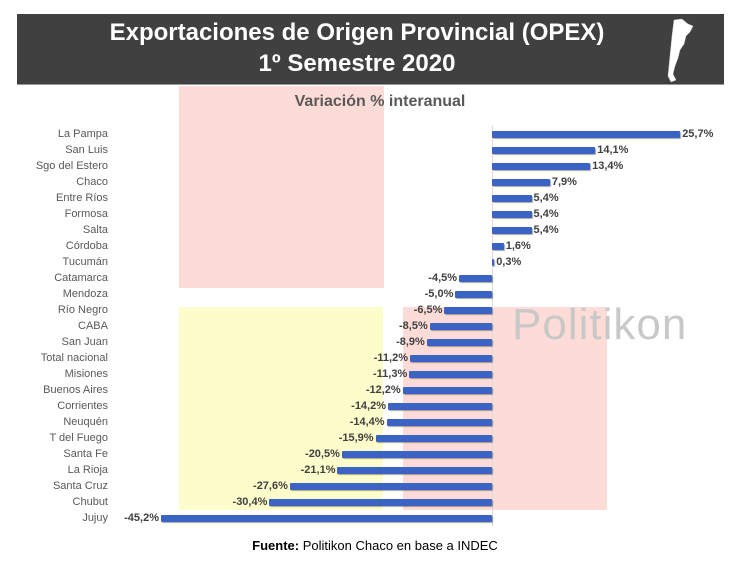  I want to click on source-label: Fuente:, so click(276, 545).